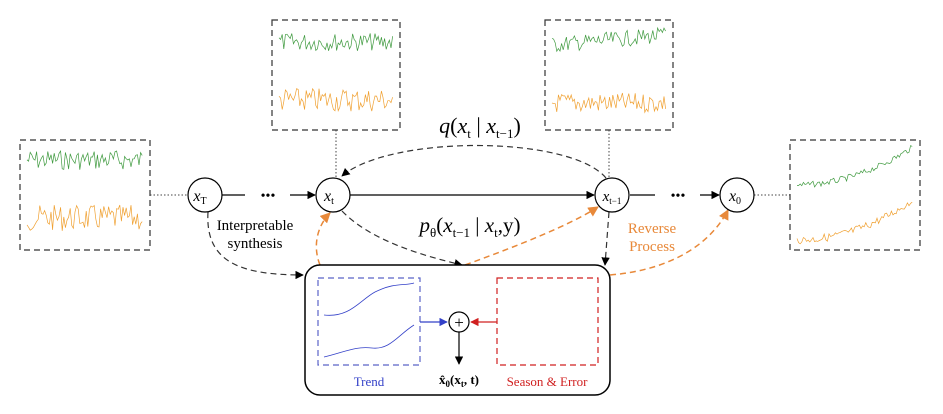 The height and width of the screenshot is (414, 943). I want to click on reverse-label: Reverse, so click(652, 229).